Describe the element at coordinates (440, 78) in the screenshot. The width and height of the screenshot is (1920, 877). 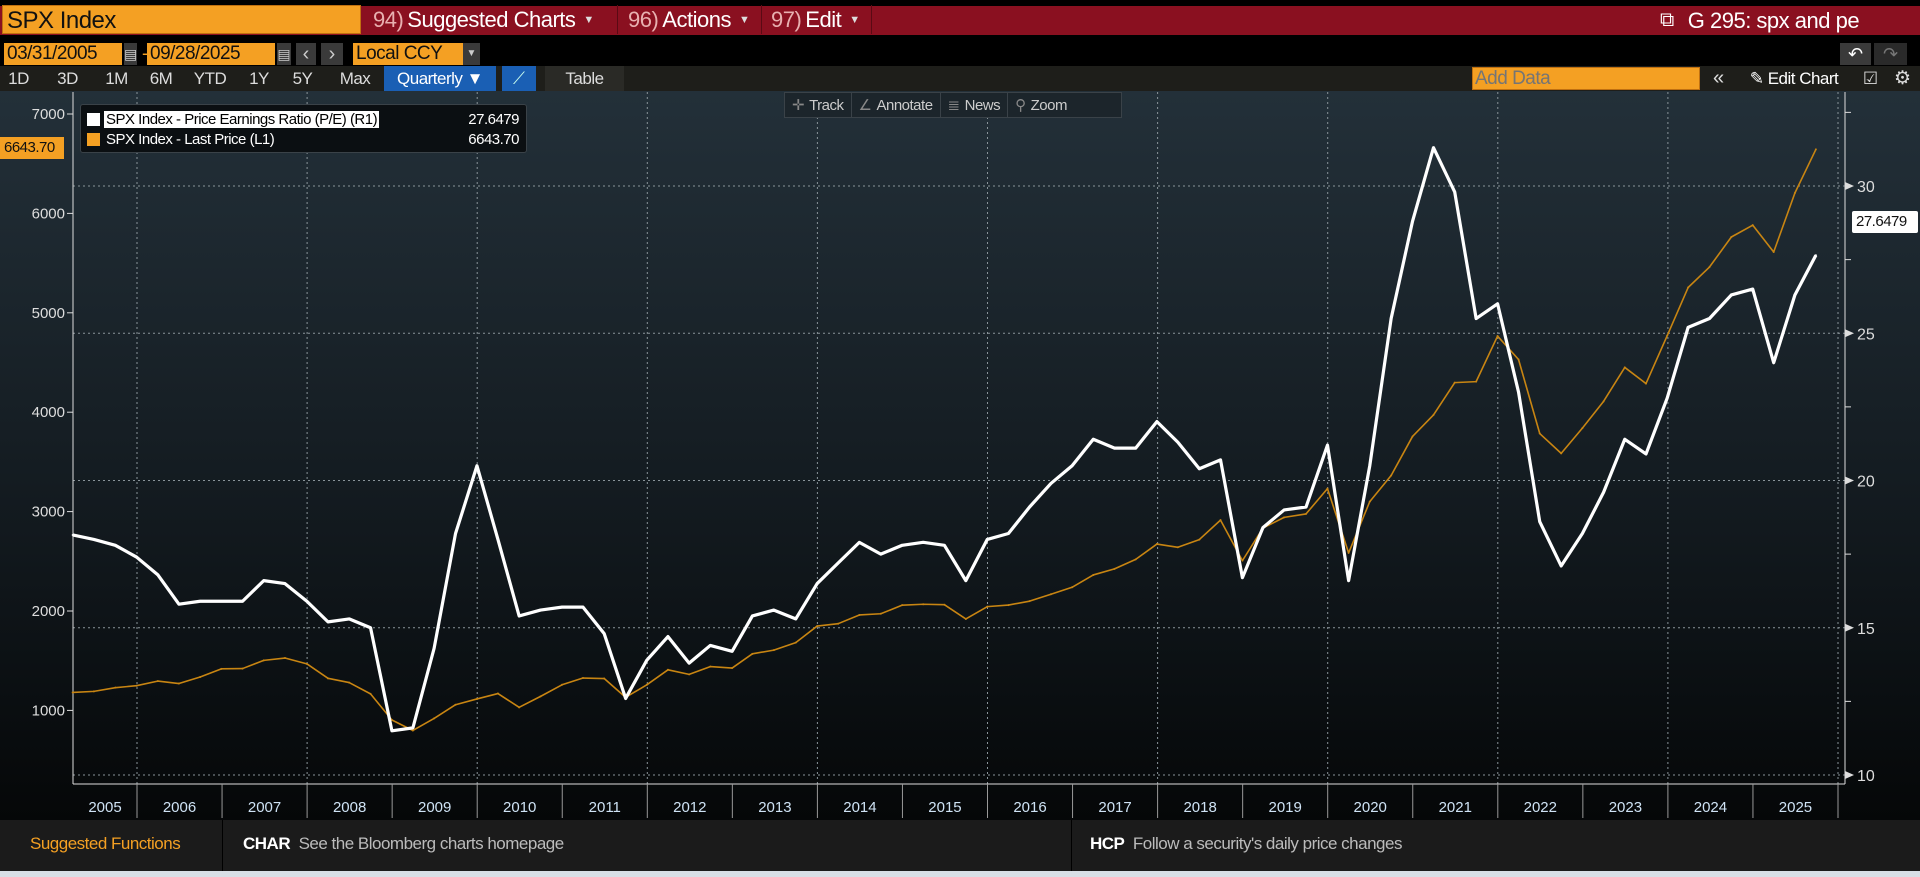
I see `frequency-dropdown: Quarterly ▼` at that location.